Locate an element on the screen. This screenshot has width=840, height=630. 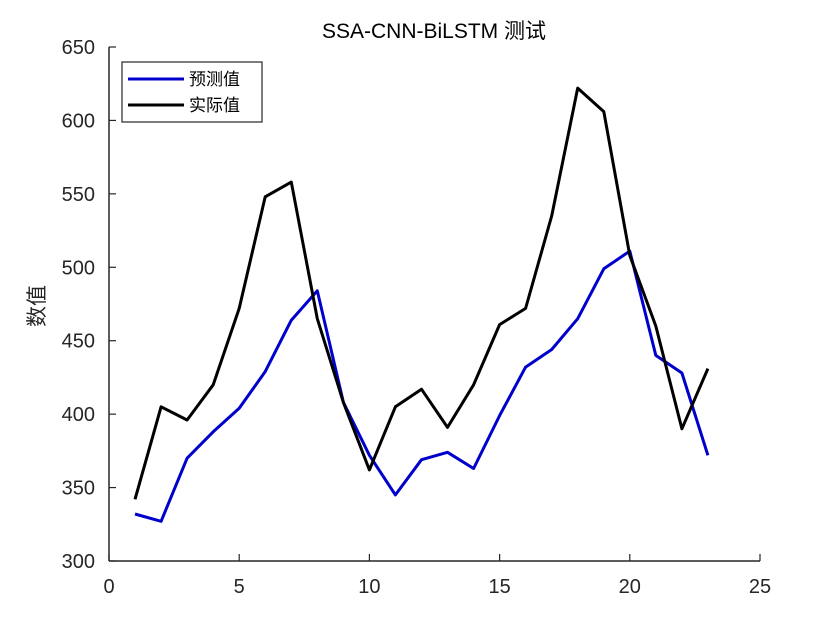
x-tick-label: 5 is located at coordinates (239, 587).